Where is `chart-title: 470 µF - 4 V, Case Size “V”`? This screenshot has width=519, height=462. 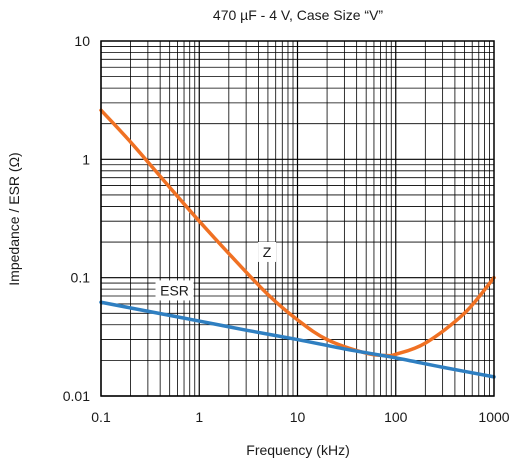 chart-title: 470 µF - 4 V, Case Size “V” is located at coordinates (298, 15).